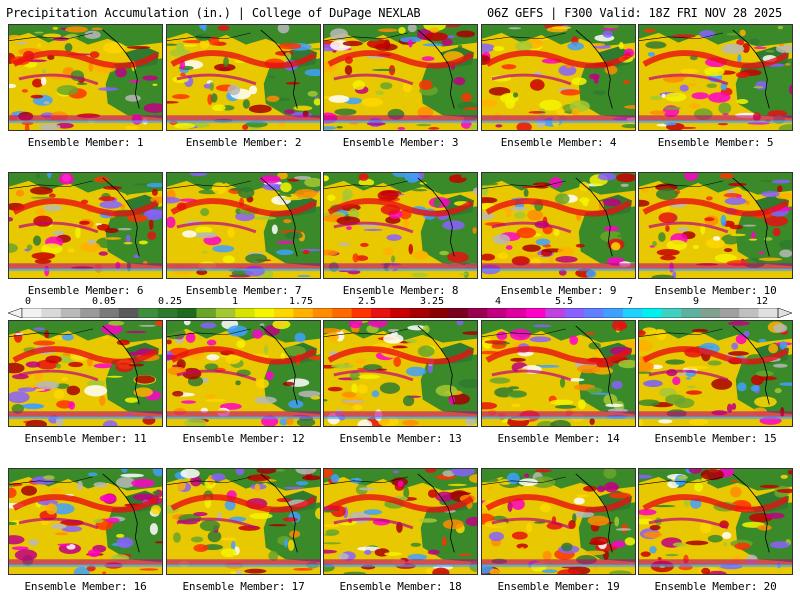 This screenshot has height=600, width=800. Describe the element at coordinates (243, 290) in the screenshot. I see `panel-label: Ensemble Member: 7` at that location.